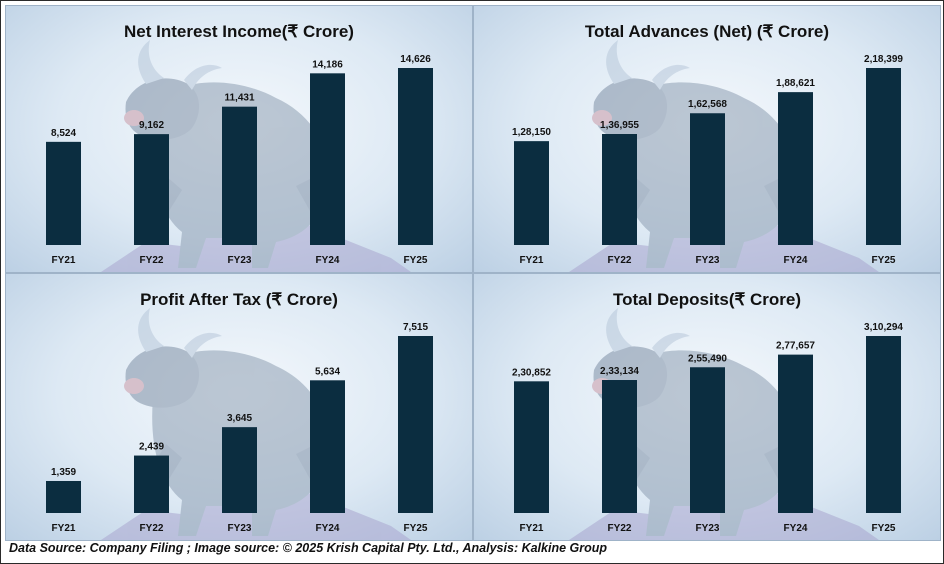  What do you see at coordinates (619, 125) in the screenshot?
I see `data-label: 1,36,955` at bounding box center [619, 125].